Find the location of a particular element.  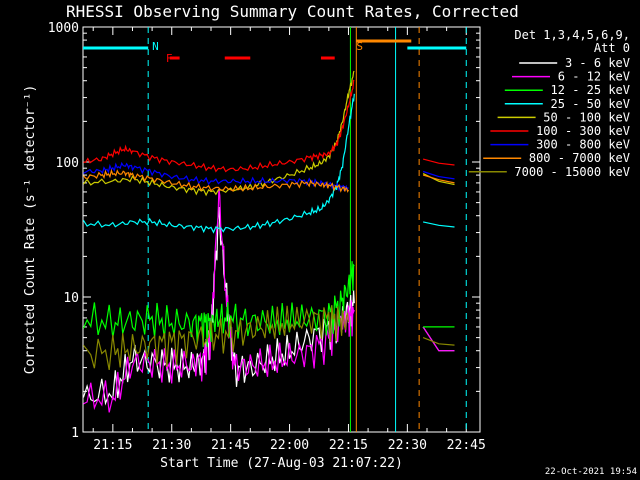

y-tick-label: 10 is located at coordinates (71, 298).